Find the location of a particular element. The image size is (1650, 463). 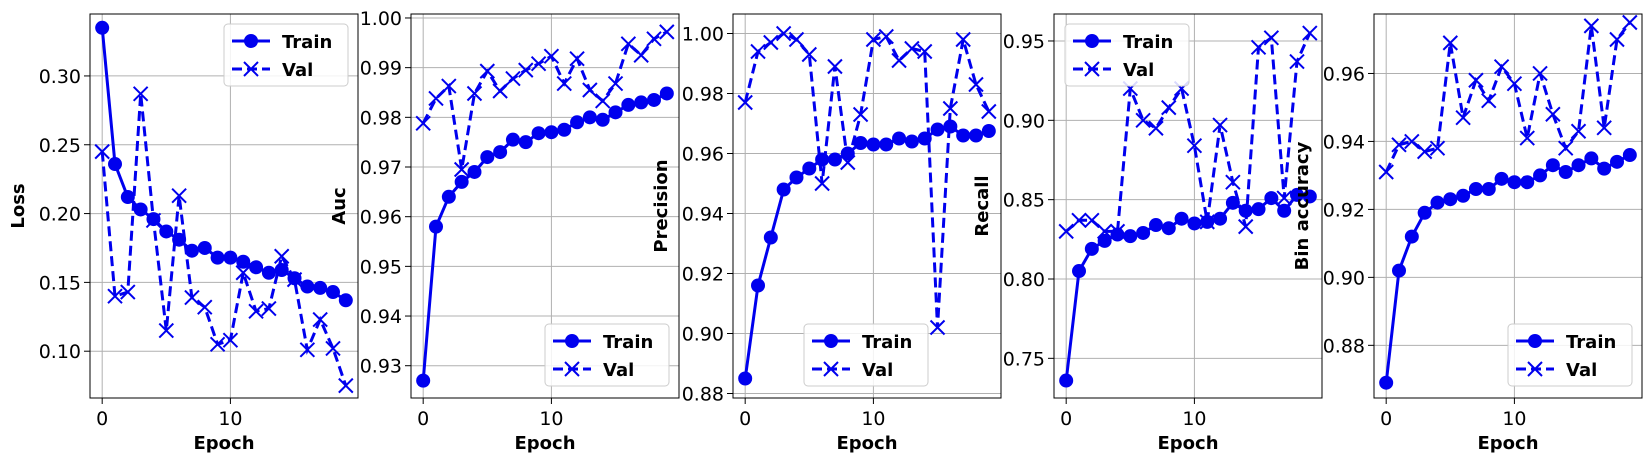

x-tick-label: 10 is located at coordinates (1514, 419).